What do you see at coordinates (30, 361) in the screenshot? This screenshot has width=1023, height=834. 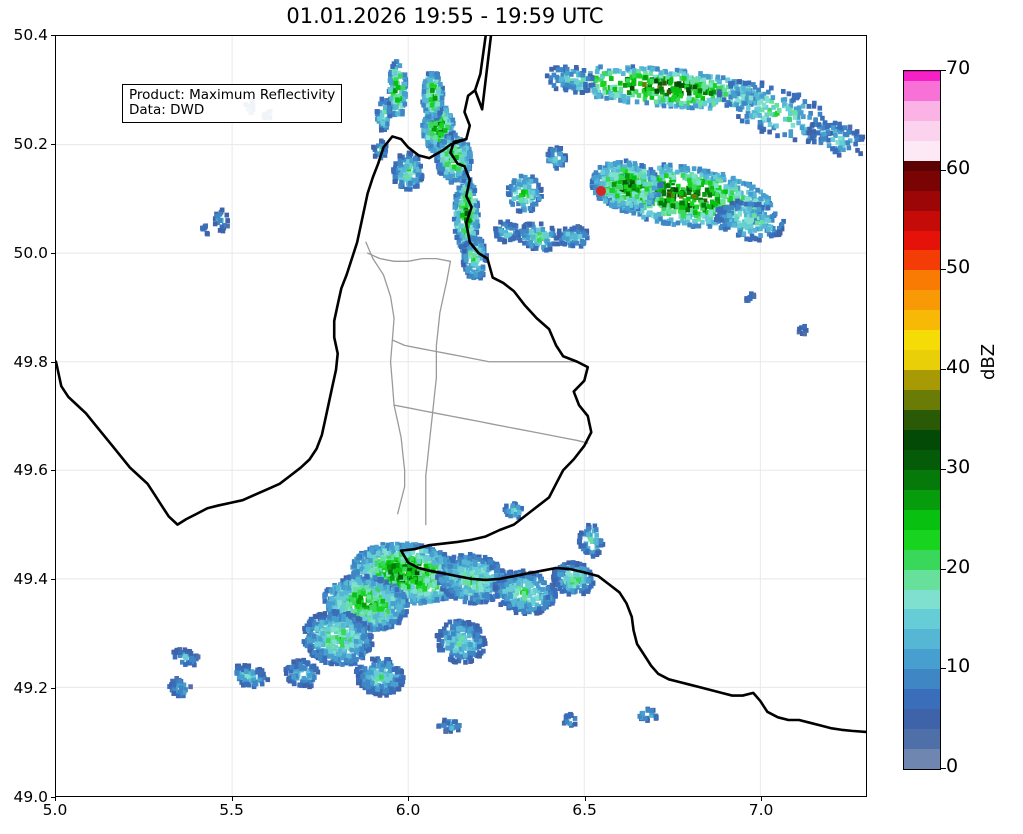 I see `y-tick-label: 49.8` at bounding box center [30, 361].